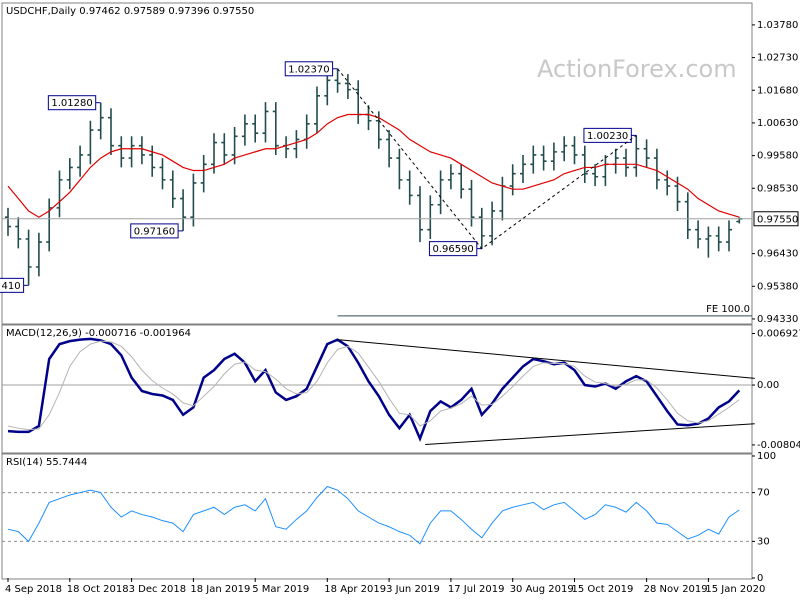  I want to click on y-tick-label: 1.01680, so click(777, 90).